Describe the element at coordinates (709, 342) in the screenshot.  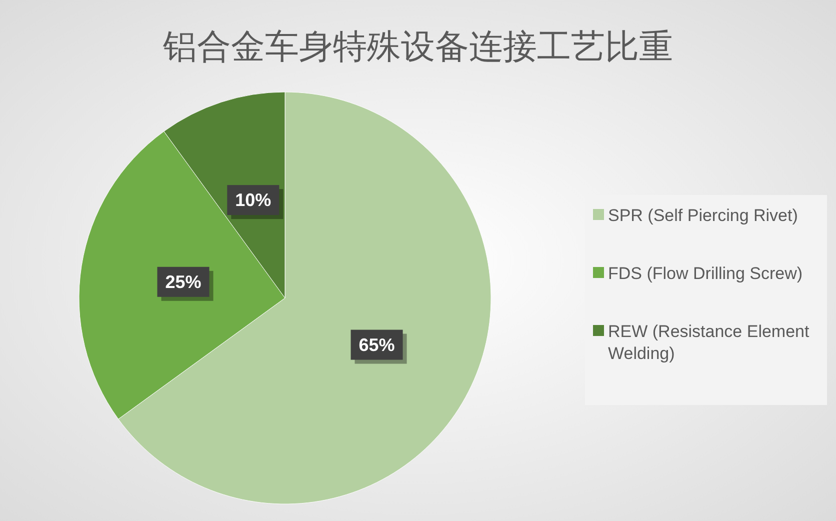
I see `legend-label: REW (Resistance Element Welding)` at that location.